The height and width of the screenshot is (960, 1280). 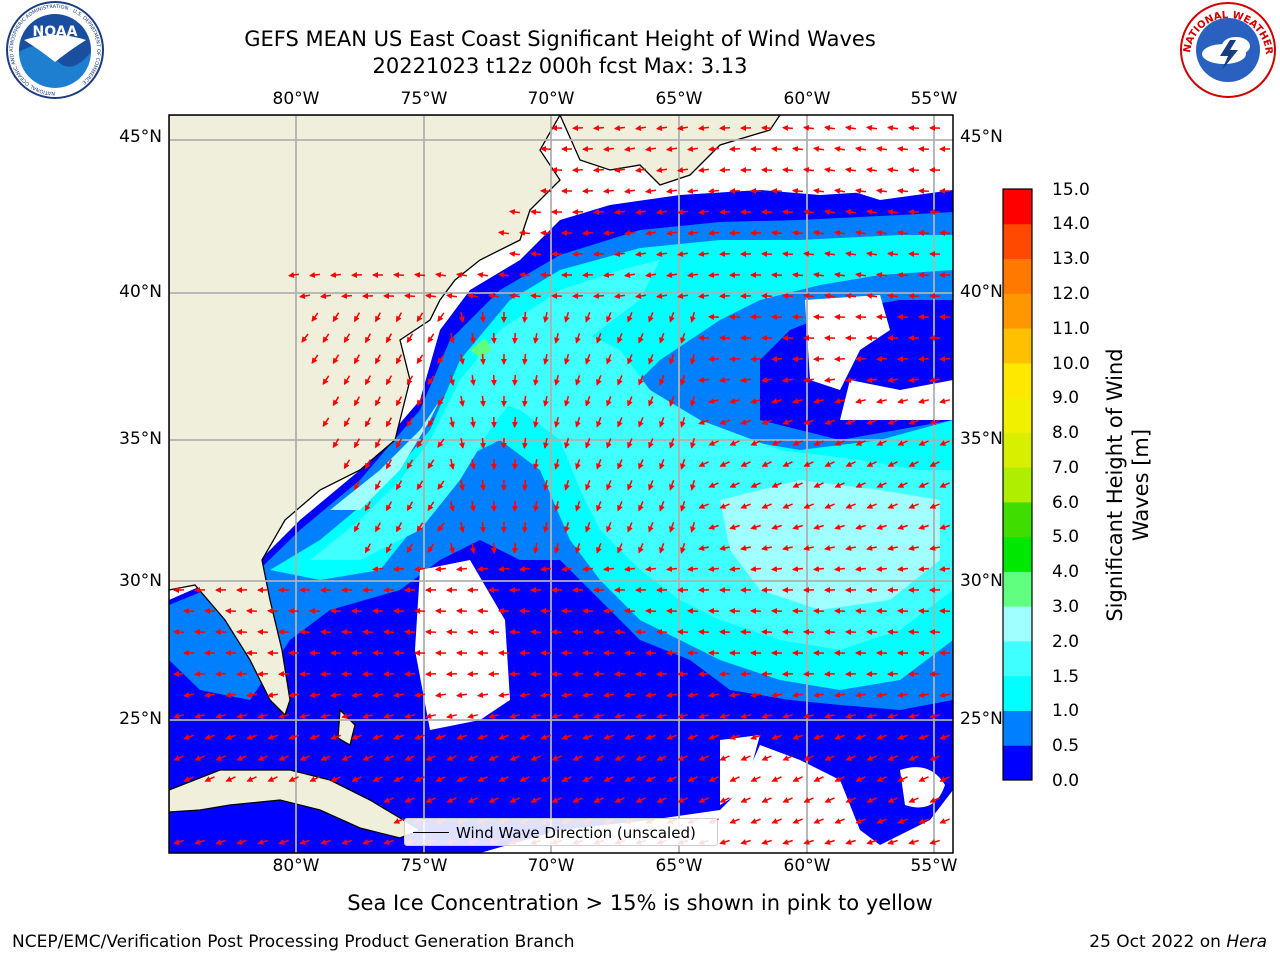 I want to click on lat-label-40n-left: 40°N, so click(x=140, y=292).